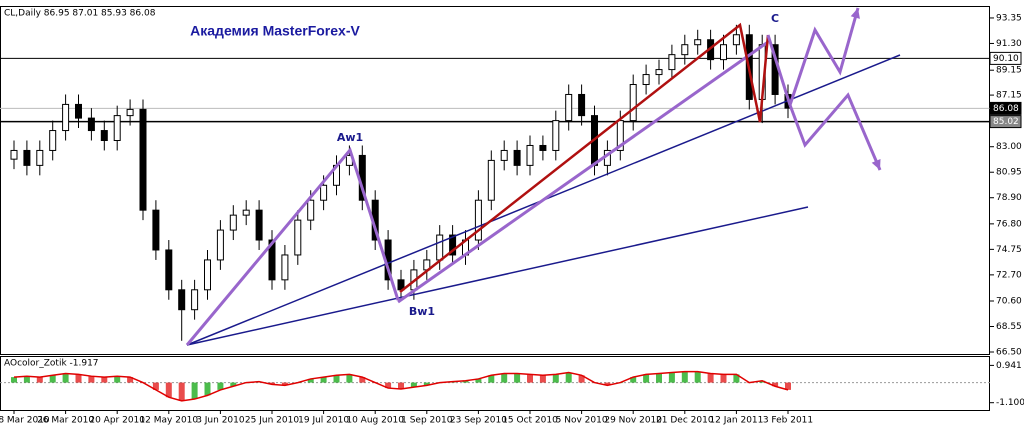 The height and width of the screenshot is (428, 1024). I want to click on x-tick-label: 1 Sep 2010, so click(427, 421).